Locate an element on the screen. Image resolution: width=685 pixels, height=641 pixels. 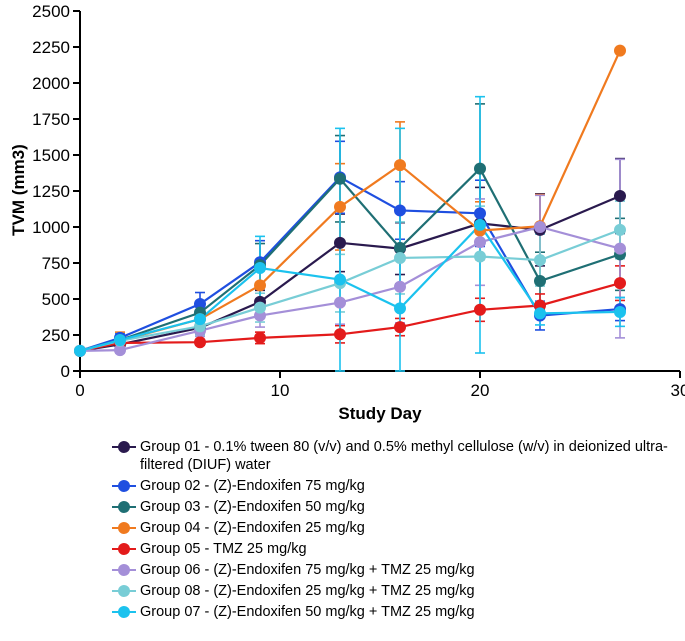
y-tick-label: 2500 is located at coordinates (51, 11).